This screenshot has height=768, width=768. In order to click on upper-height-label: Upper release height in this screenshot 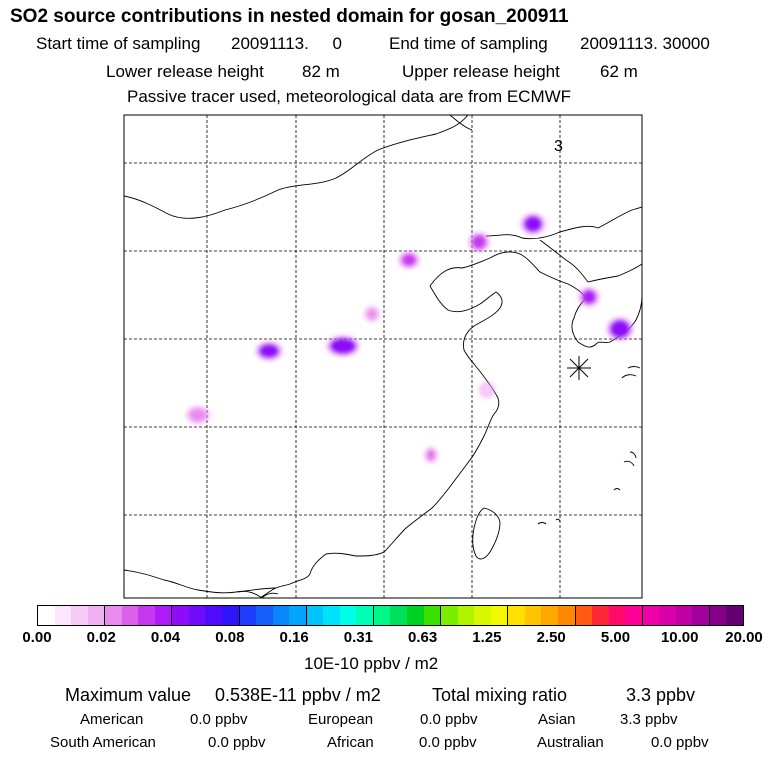, I will do `click(481, 71)`.